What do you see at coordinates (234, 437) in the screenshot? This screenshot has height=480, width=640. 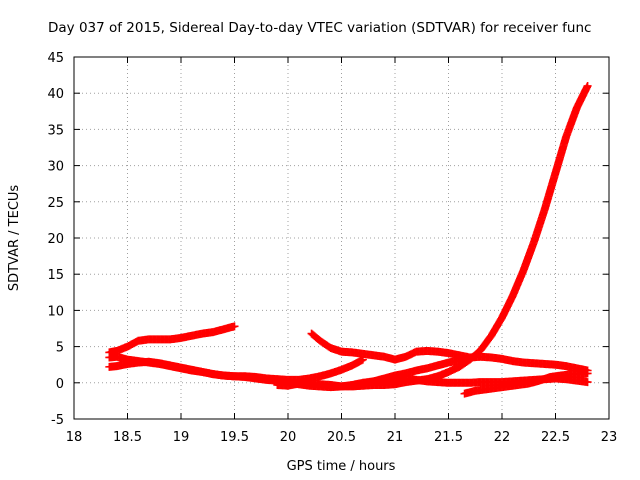 I see `x-tick-label: 19.5` at bounding box center [234, 437].